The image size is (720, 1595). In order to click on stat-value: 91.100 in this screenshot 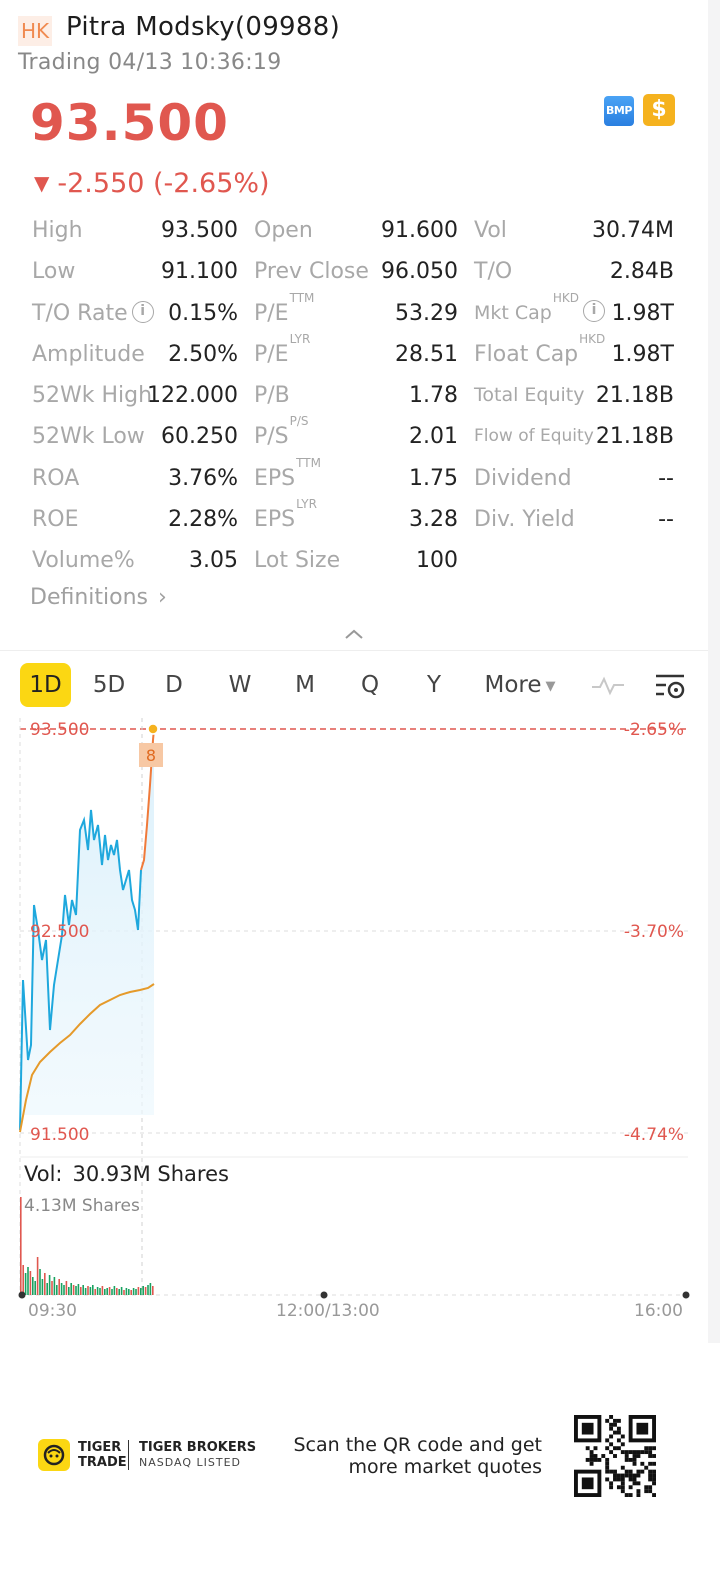, I will do `click(199, 272)`.